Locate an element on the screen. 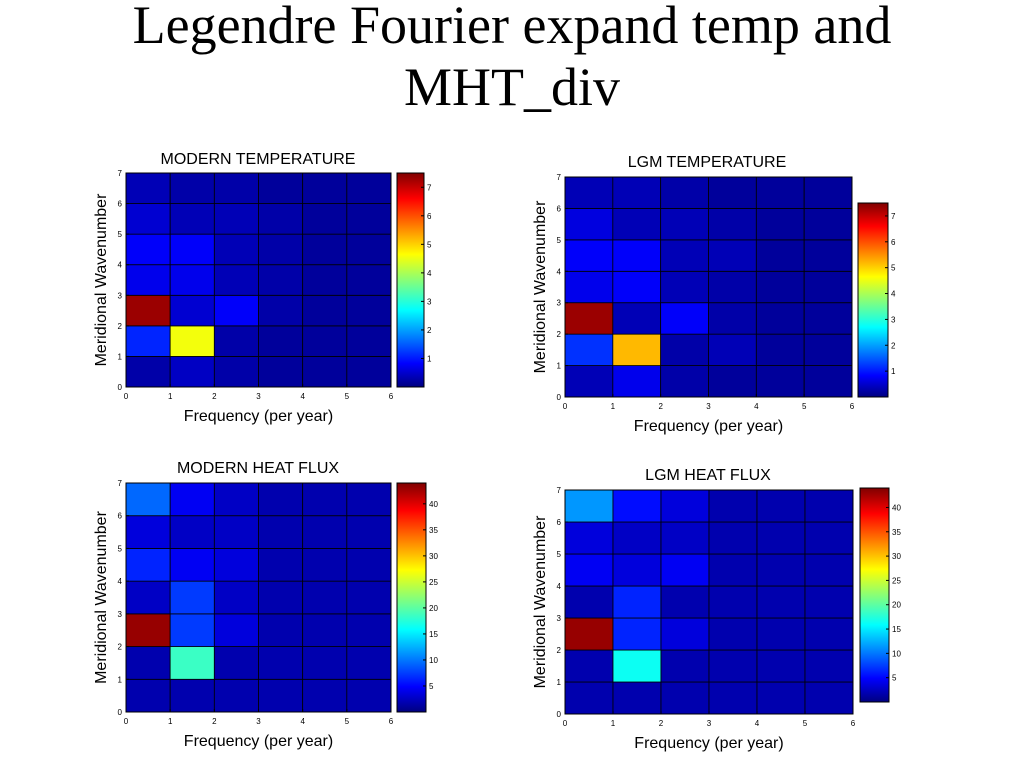 This screenshot has height=768, width=1024. x-tick-label: 0 is located at coordinates (565, 406).